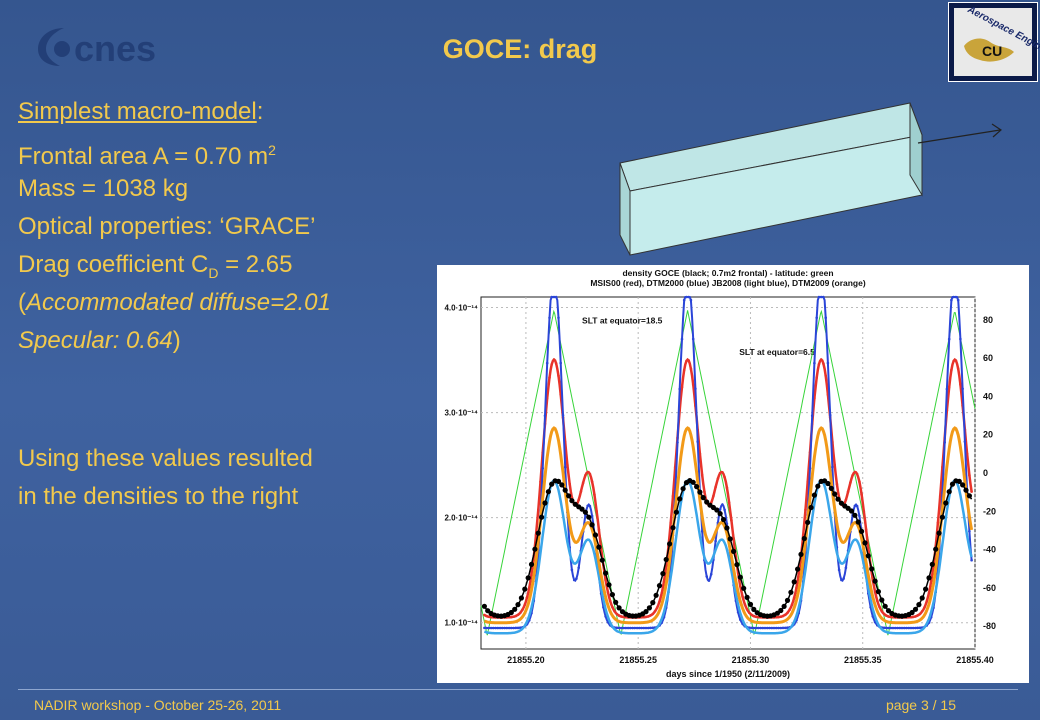 Image resolution: width=1040 pixels, height=720 pixels. I want to click on y-tick-label: 2.0·10⁻¹⁴, so click(461, 518).